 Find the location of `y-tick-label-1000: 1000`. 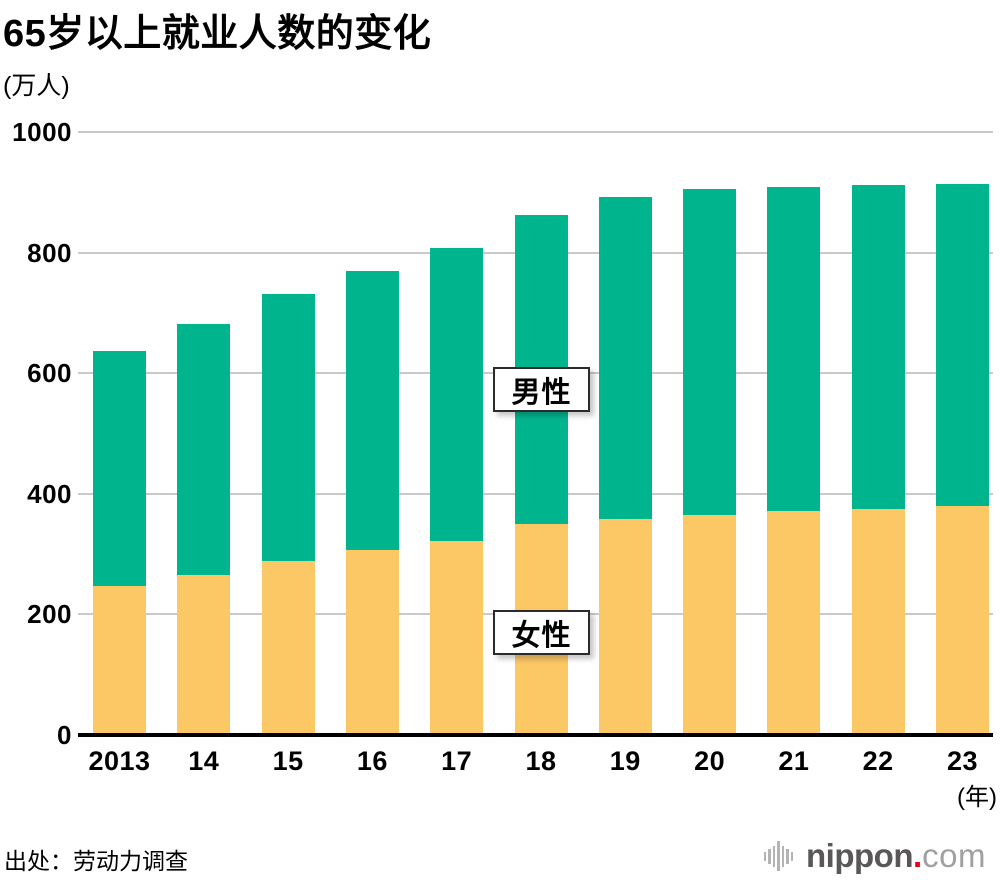

y-tick-label-1000: 1000 is located at coordinates (42, 132).